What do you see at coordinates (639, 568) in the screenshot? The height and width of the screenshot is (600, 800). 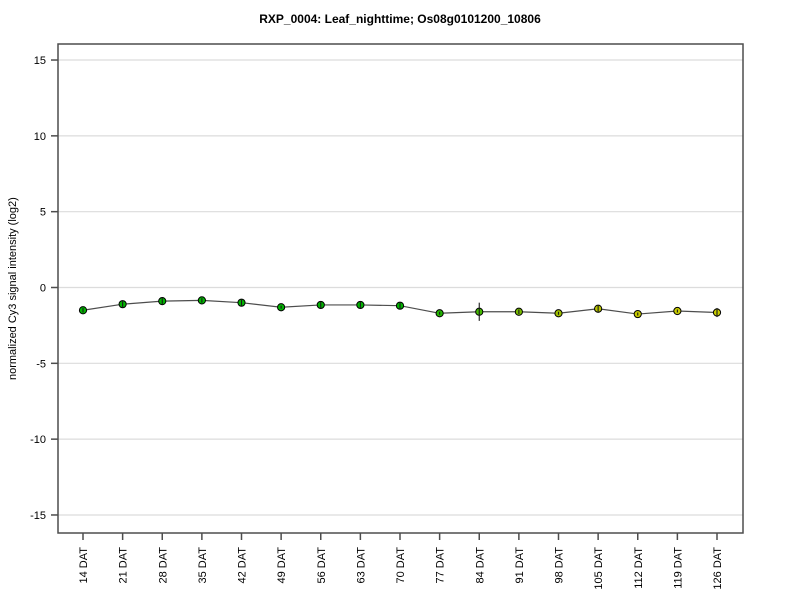 I see `x-tick-label: 112 DAT` at bounding box center [639, 568].